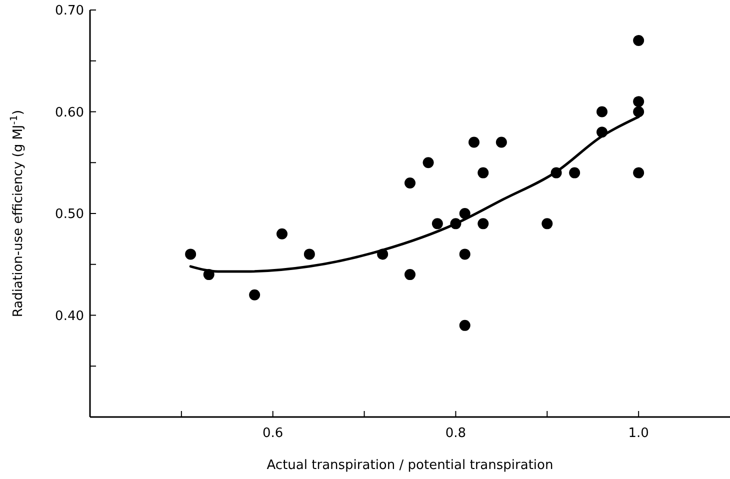 The height and width of the screenshot is (479, 730). I want to click on y-tick-label: 0.70, so click(69, 11).